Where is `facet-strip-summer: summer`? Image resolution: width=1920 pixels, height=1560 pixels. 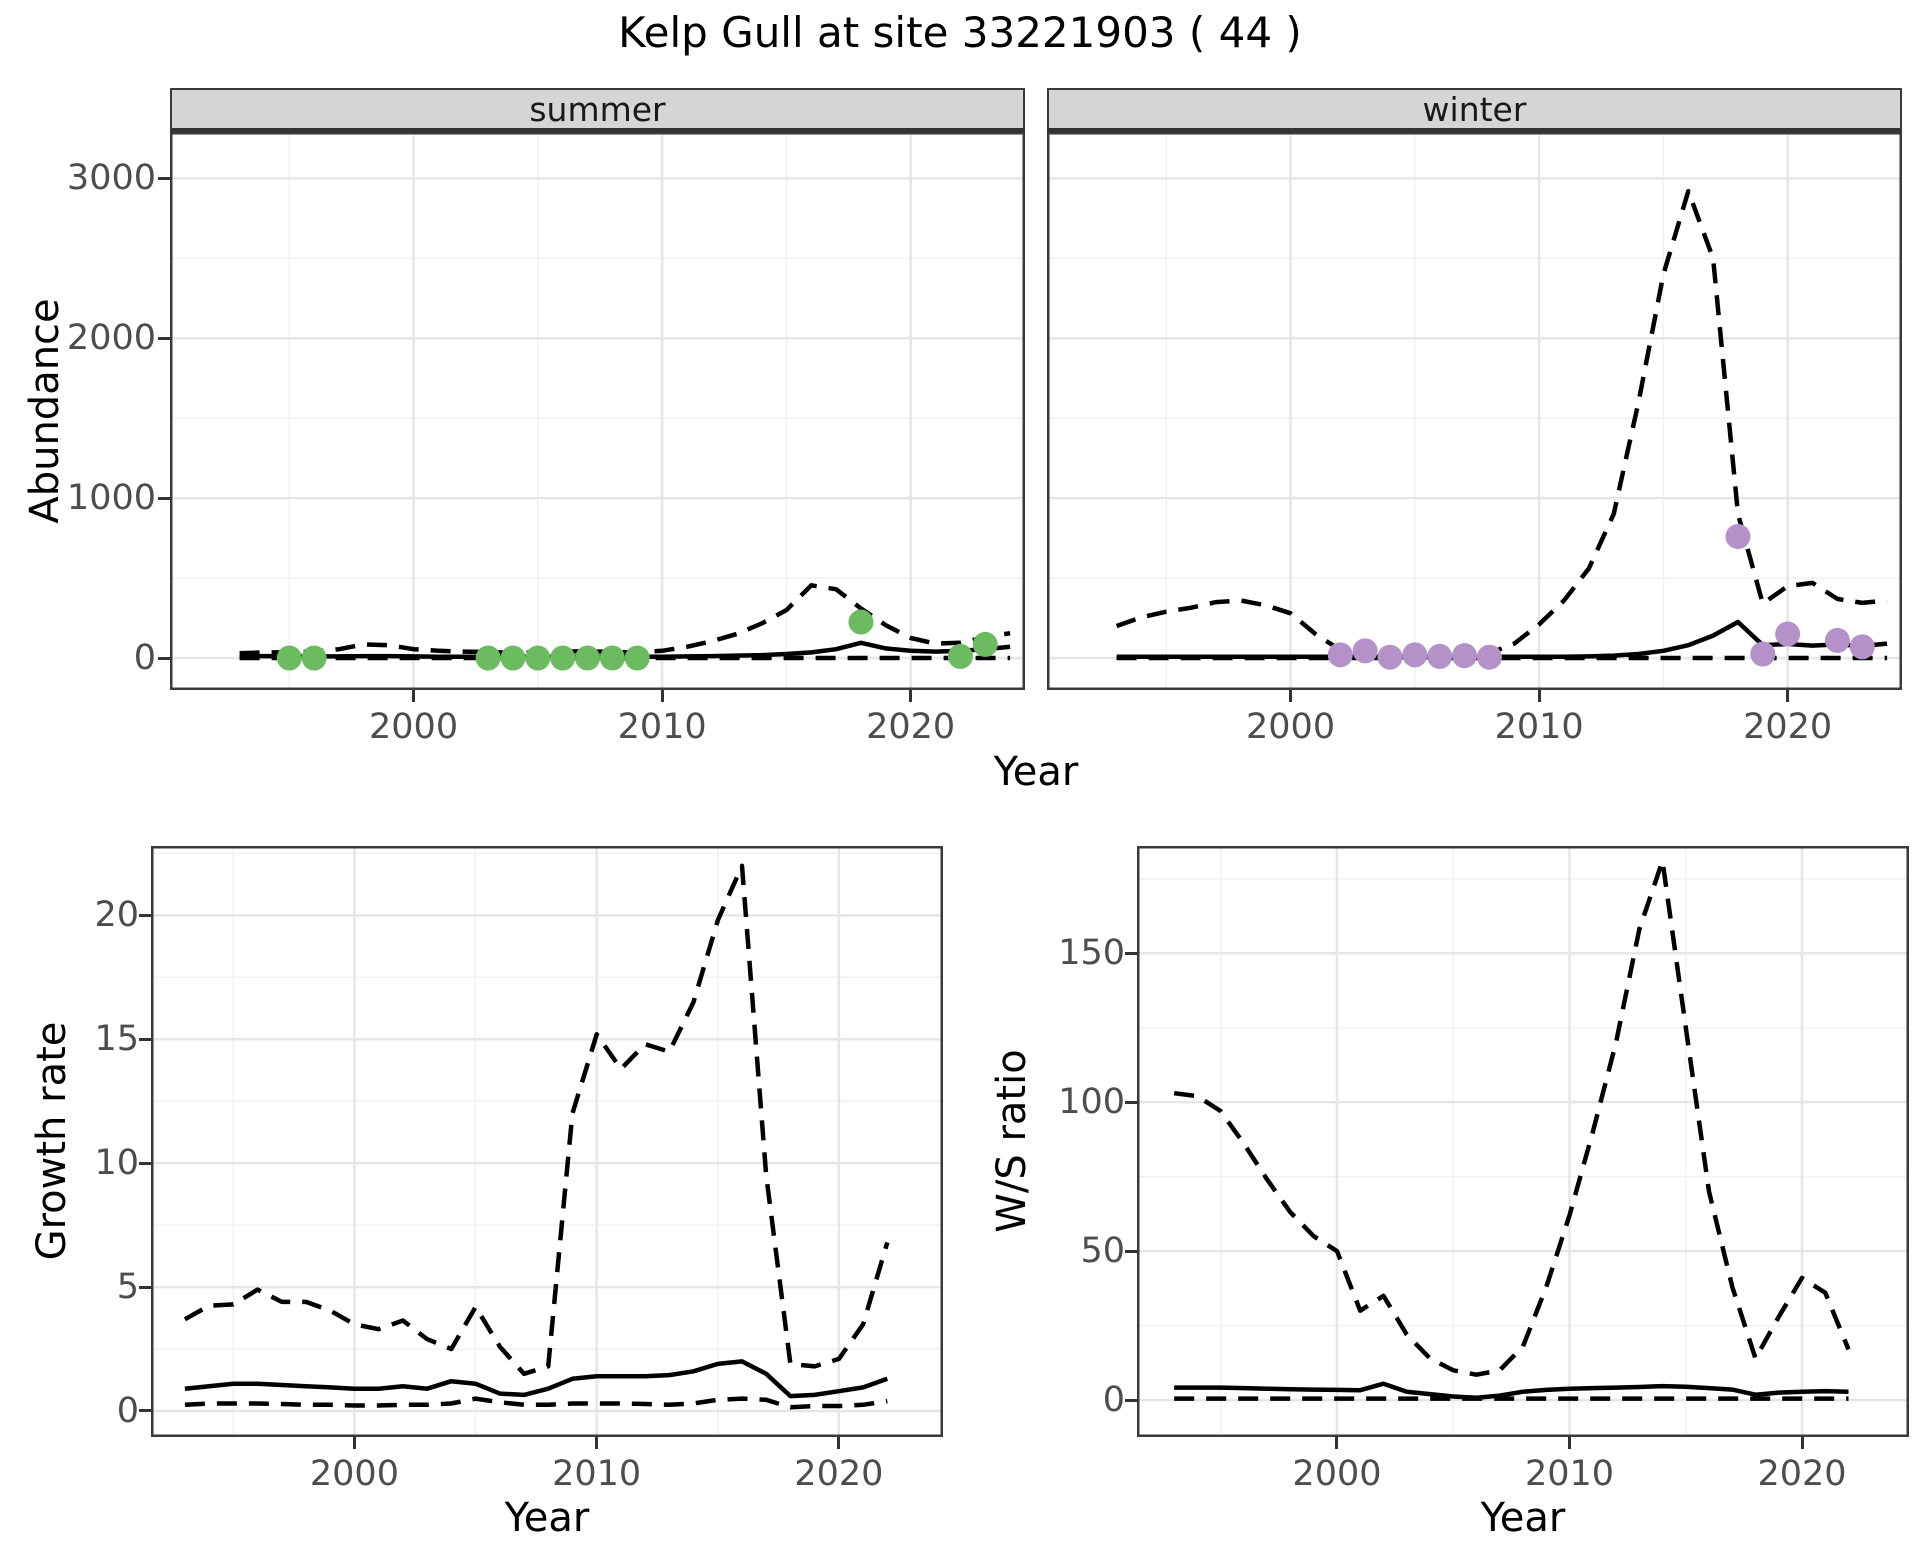
facet-strip-summer: summer is located at coordinates (597, 110).